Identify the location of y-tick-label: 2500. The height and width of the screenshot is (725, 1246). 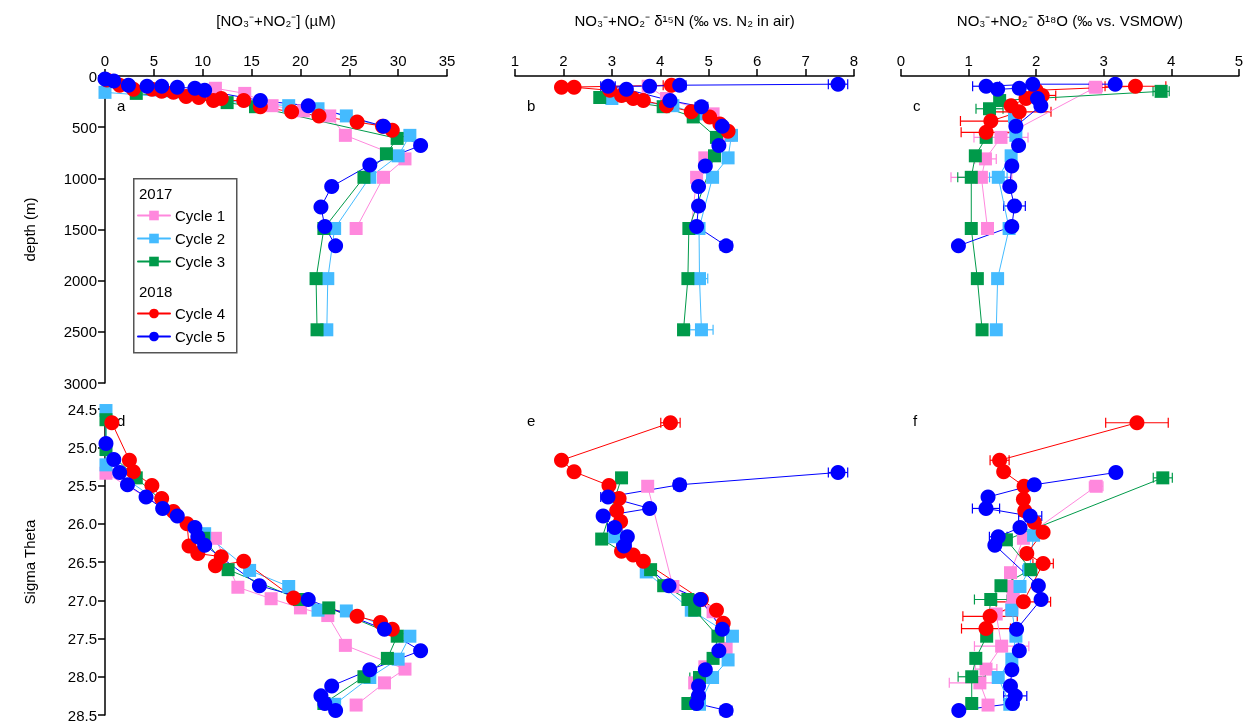
(80, 332).